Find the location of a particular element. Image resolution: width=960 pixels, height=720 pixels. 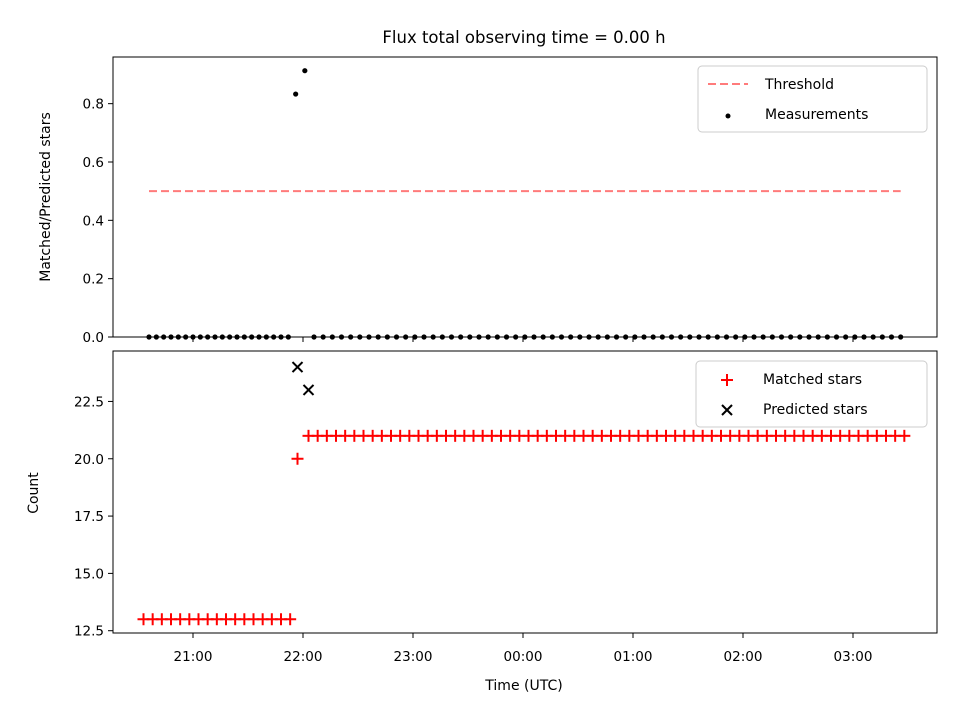

bottom-y-axis-label: Count is located at coordinates (34, 493).